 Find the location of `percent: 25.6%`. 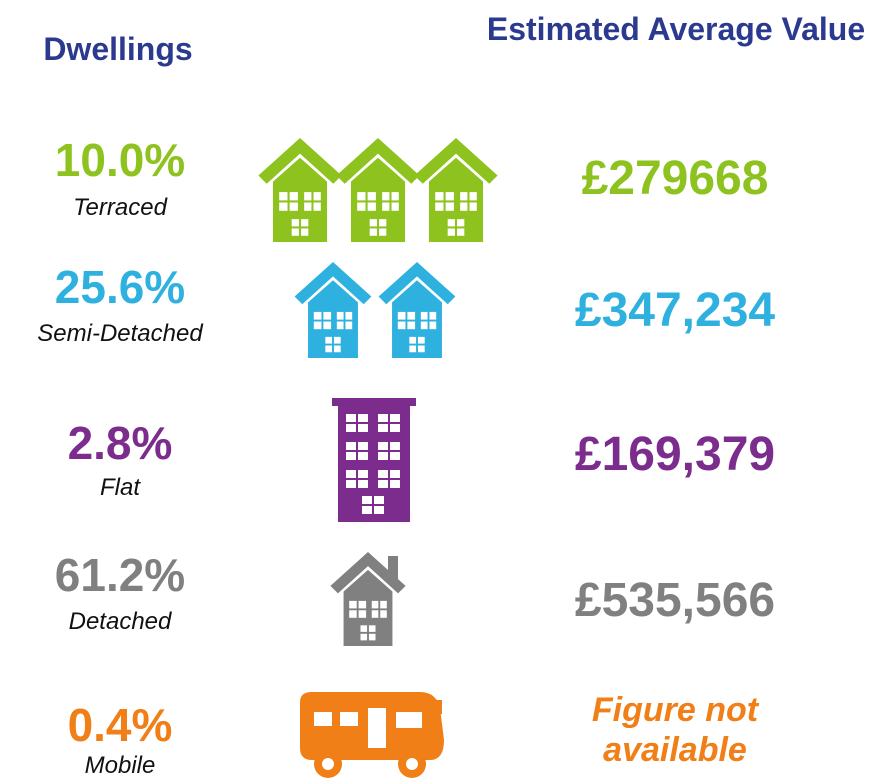

percent: 25.6% is located at coordinates (120, 287).